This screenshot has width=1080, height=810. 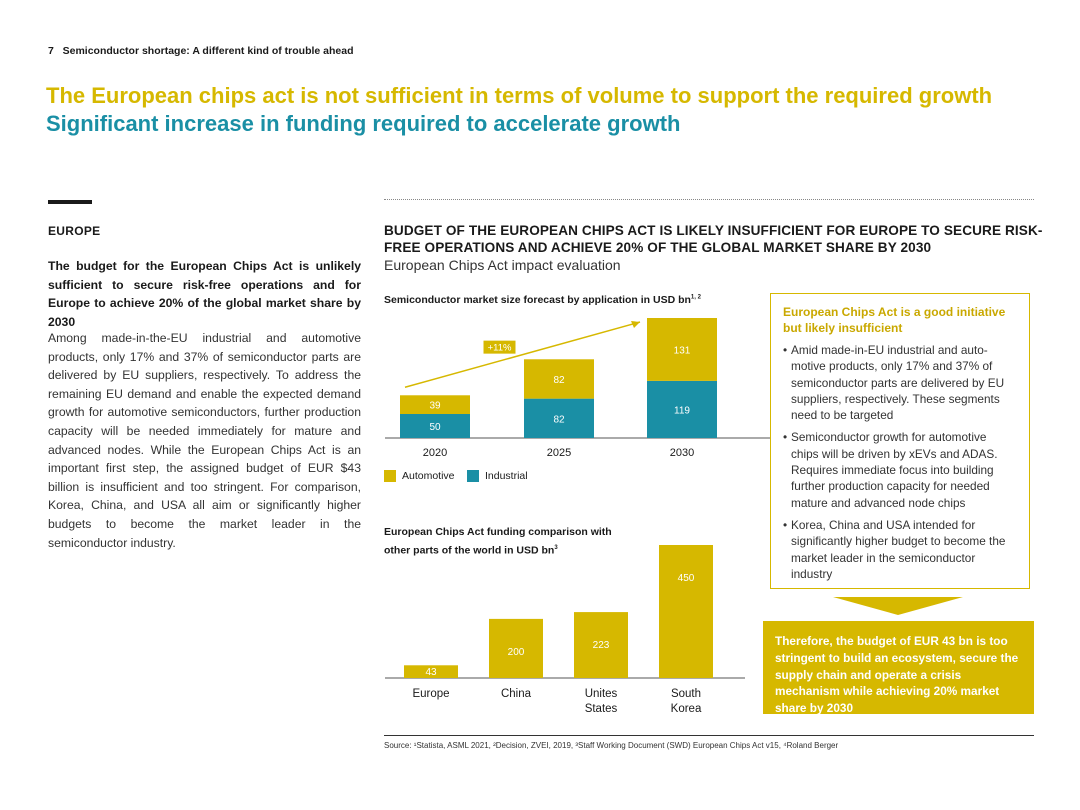 I want to click on section-rule, so click(x=70, y=202).